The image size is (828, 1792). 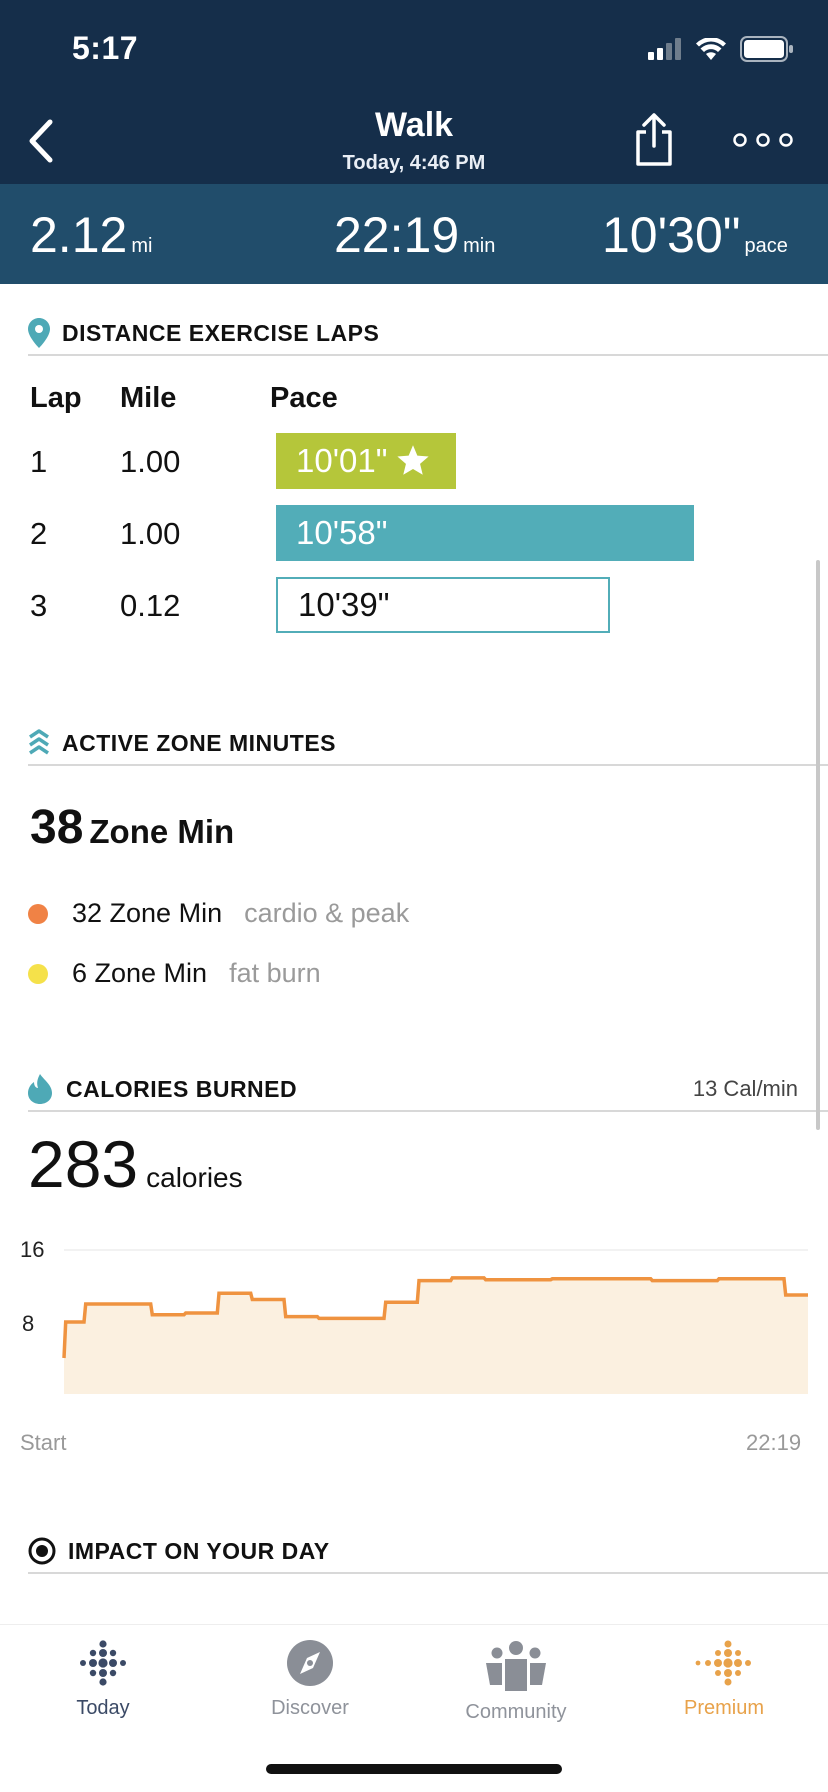 I want to click on calories-total: 283 calories, so click(x=135, y=1164).